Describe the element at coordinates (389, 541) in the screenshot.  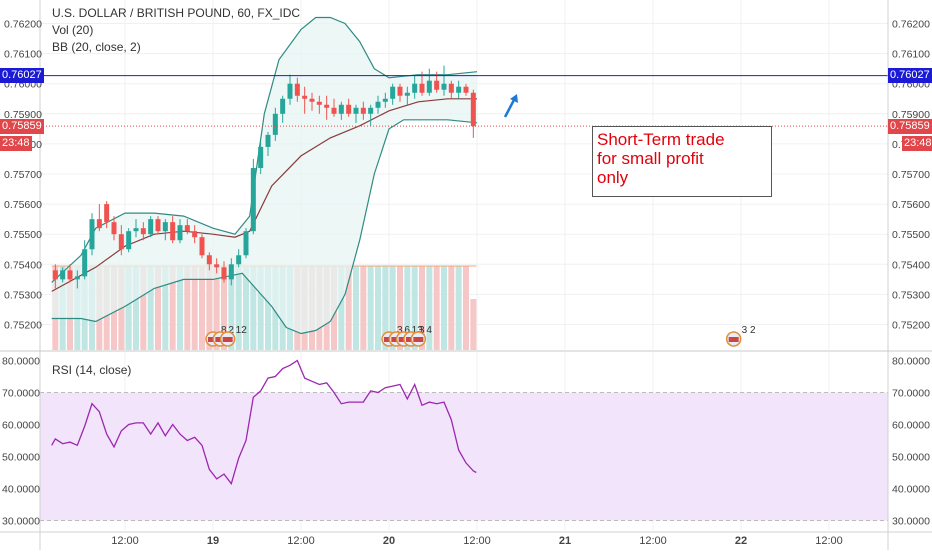
I see `time-tick-label: 20` at that location.